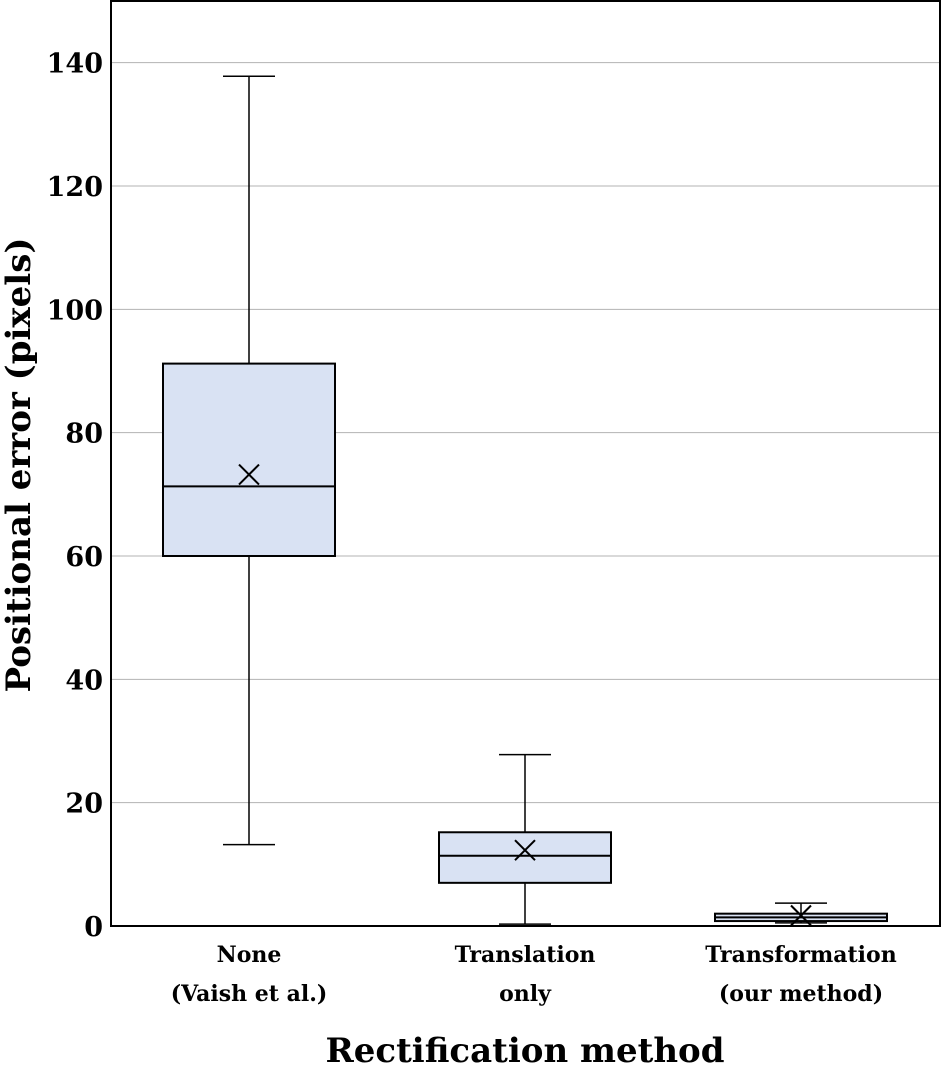 This screenshot has height=1065, width=942. Describe the element at coordinates (800, 955) in the screenshot. I see `x-category-label-line1: Transformation` at that location.